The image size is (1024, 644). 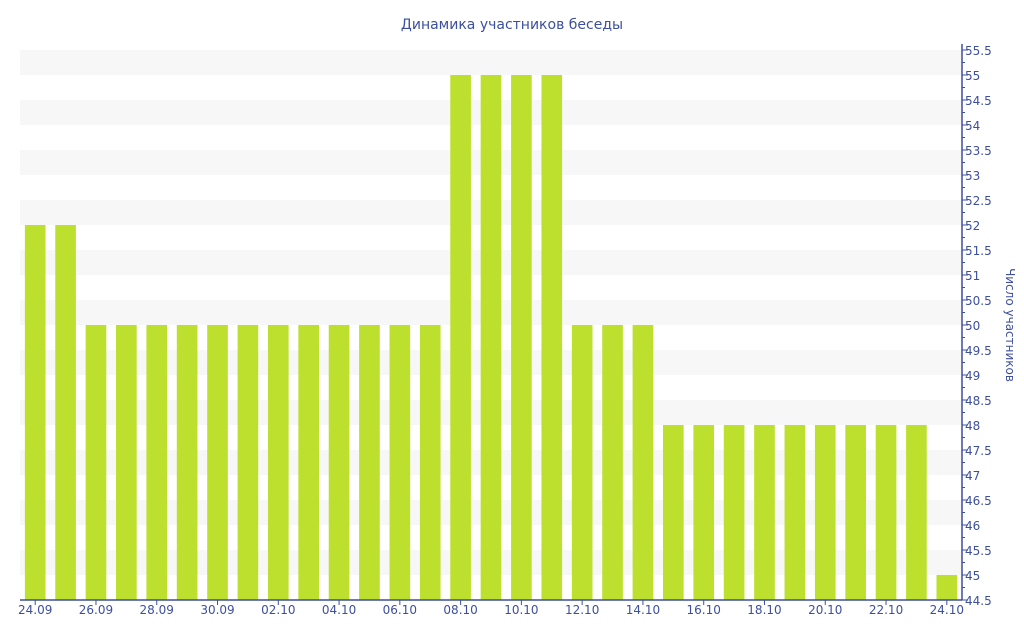 I want to click on x-tick-label: 02.10, so click(x=278, y=610).